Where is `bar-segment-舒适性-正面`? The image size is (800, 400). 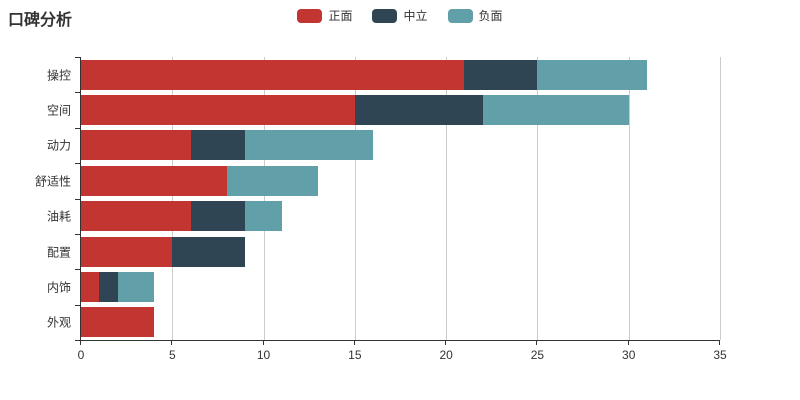
bar-segment-舒适性-正面 is located at coordinates (154, 180).